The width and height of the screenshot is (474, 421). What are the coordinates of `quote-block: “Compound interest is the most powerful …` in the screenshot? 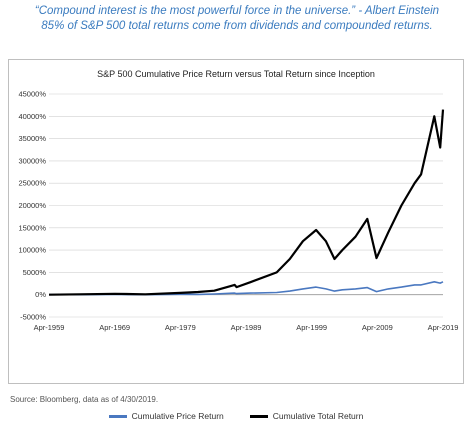 It's located at (237, 19).